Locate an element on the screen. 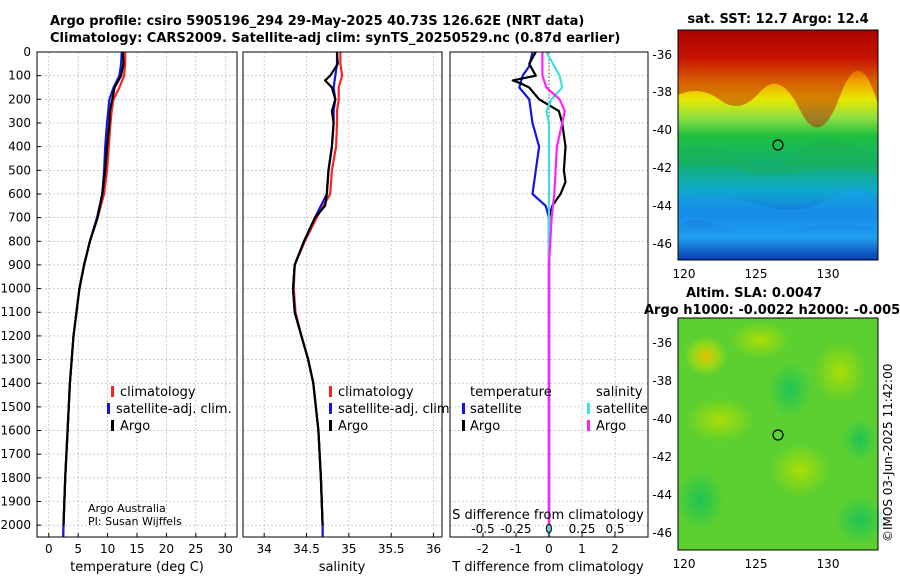 This screenshot has height=580, width=900. sla-ytick: -44 is located at coordinates (662, 495).